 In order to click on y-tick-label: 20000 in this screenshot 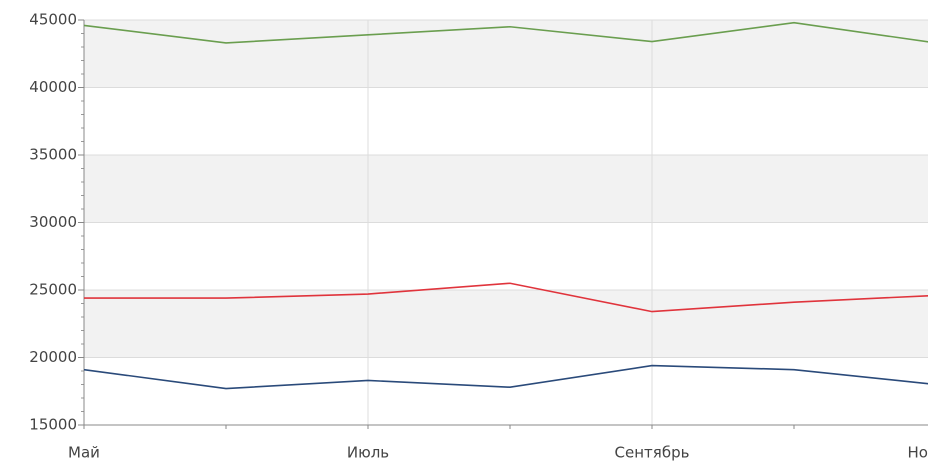, I will do `click(53, 357)`.